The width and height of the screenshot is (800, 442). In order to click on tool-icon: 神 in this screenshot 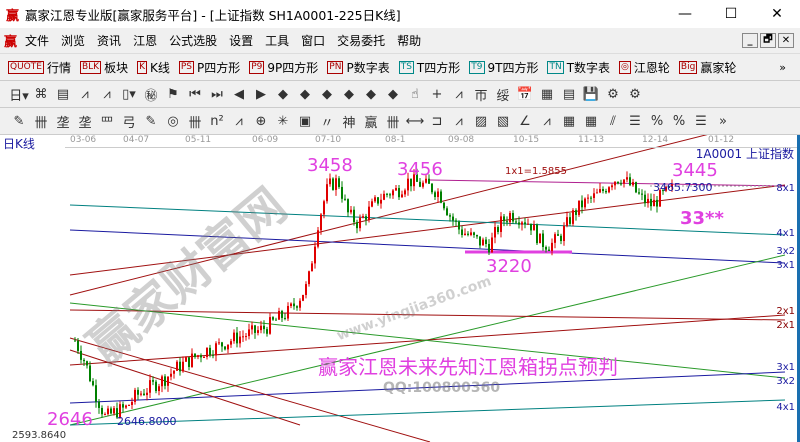, I will do `click(349, 123)`.